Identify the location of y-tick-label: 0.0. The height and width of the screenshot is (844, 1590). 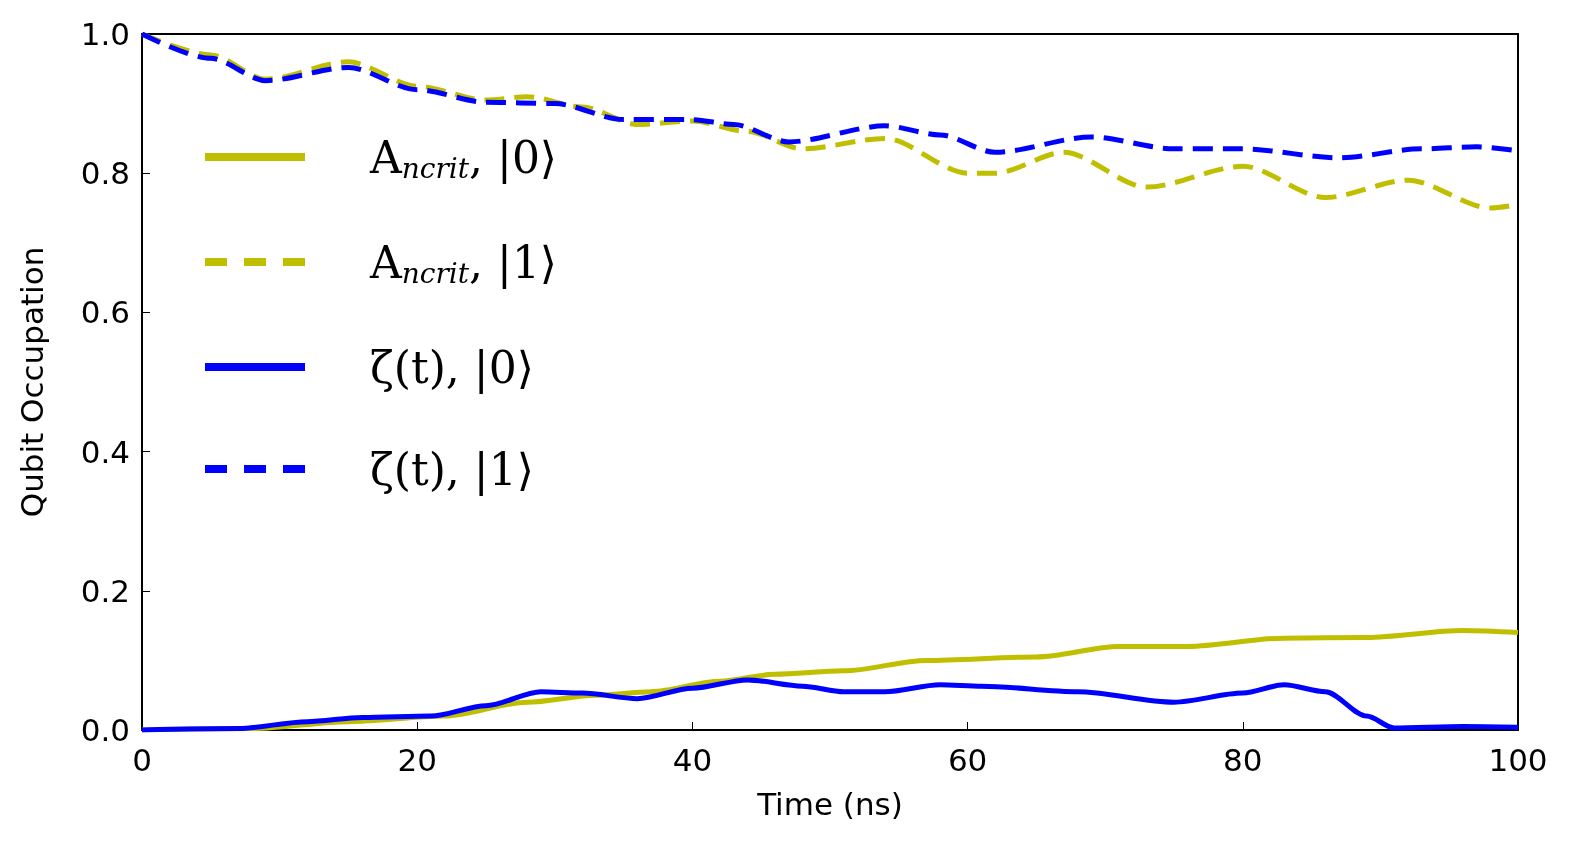
(105, 730).